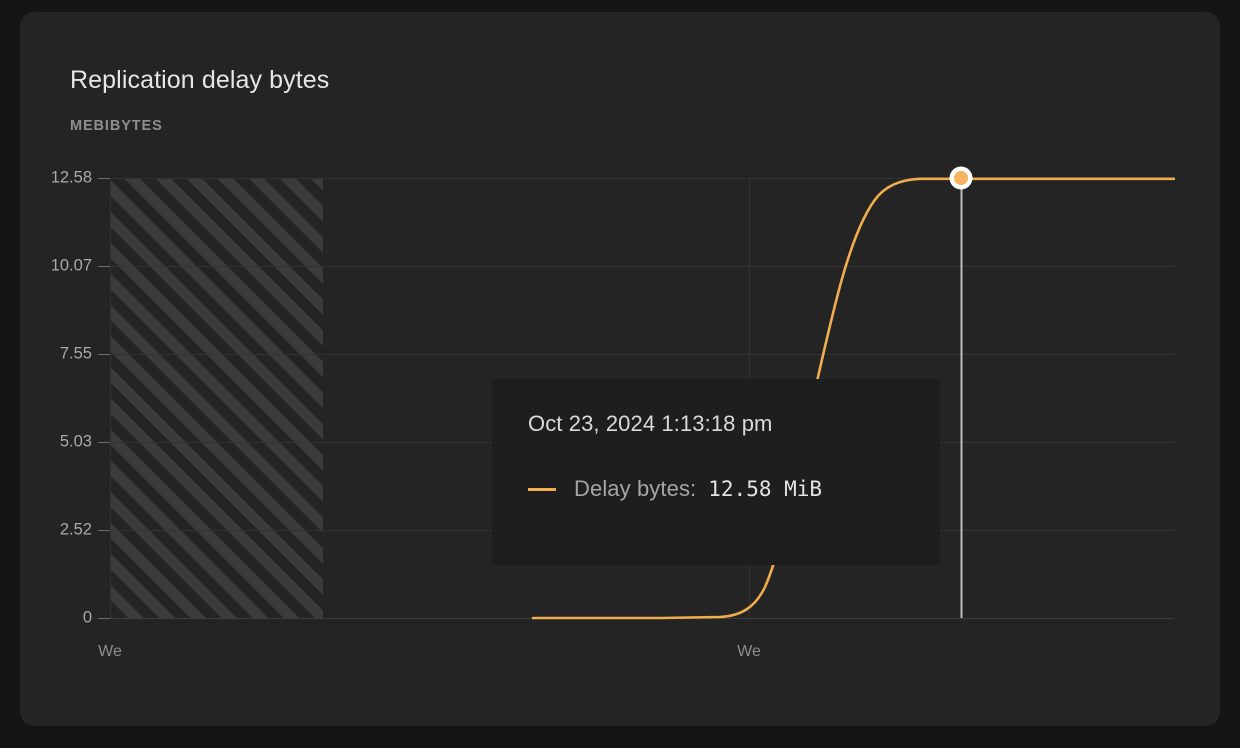 The image size is (1240, 748). I want to click on y-tick-label-12.58: 12.58, so click(71, 177).